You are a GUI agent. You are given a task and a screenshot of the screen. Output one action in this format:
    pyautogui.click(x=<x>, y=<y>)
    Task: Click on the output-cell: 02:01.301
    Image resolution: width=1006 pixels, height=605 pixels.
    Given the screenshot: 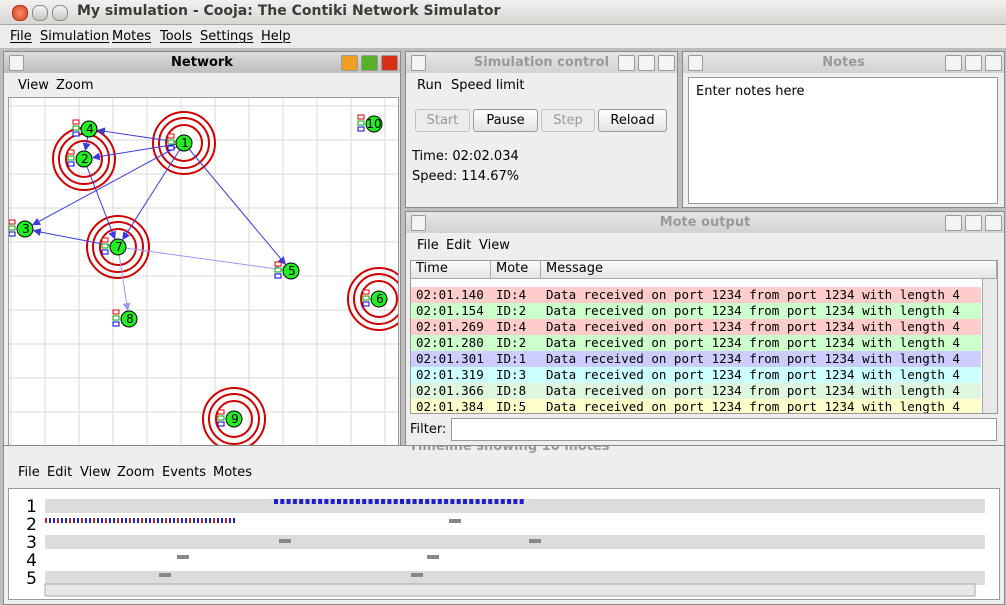 What is the action you would take?
    pyautogui.click(x=450, y=358)
    